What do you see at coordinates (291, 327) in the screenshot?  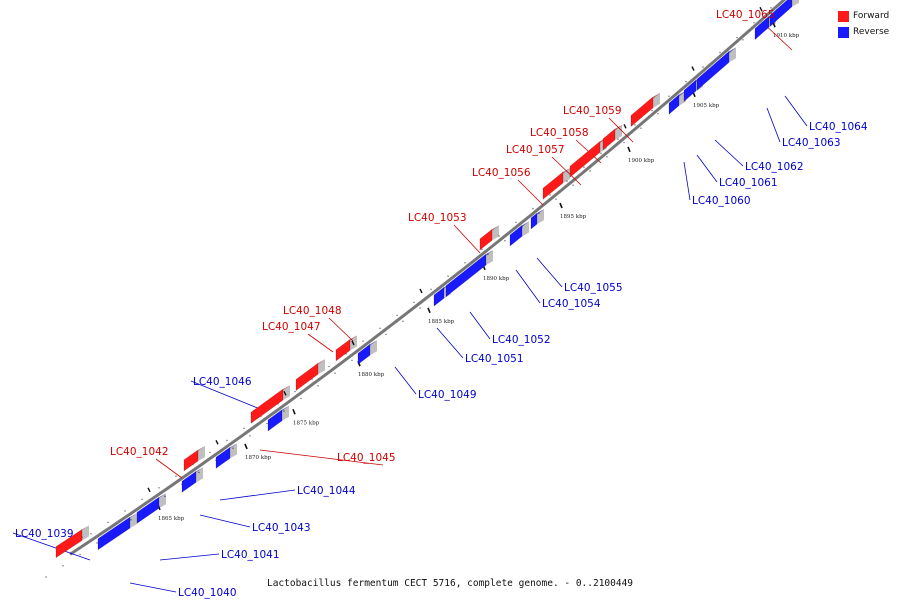 I see `gene-label: LC40_1047` at bounding box center [291, 327].